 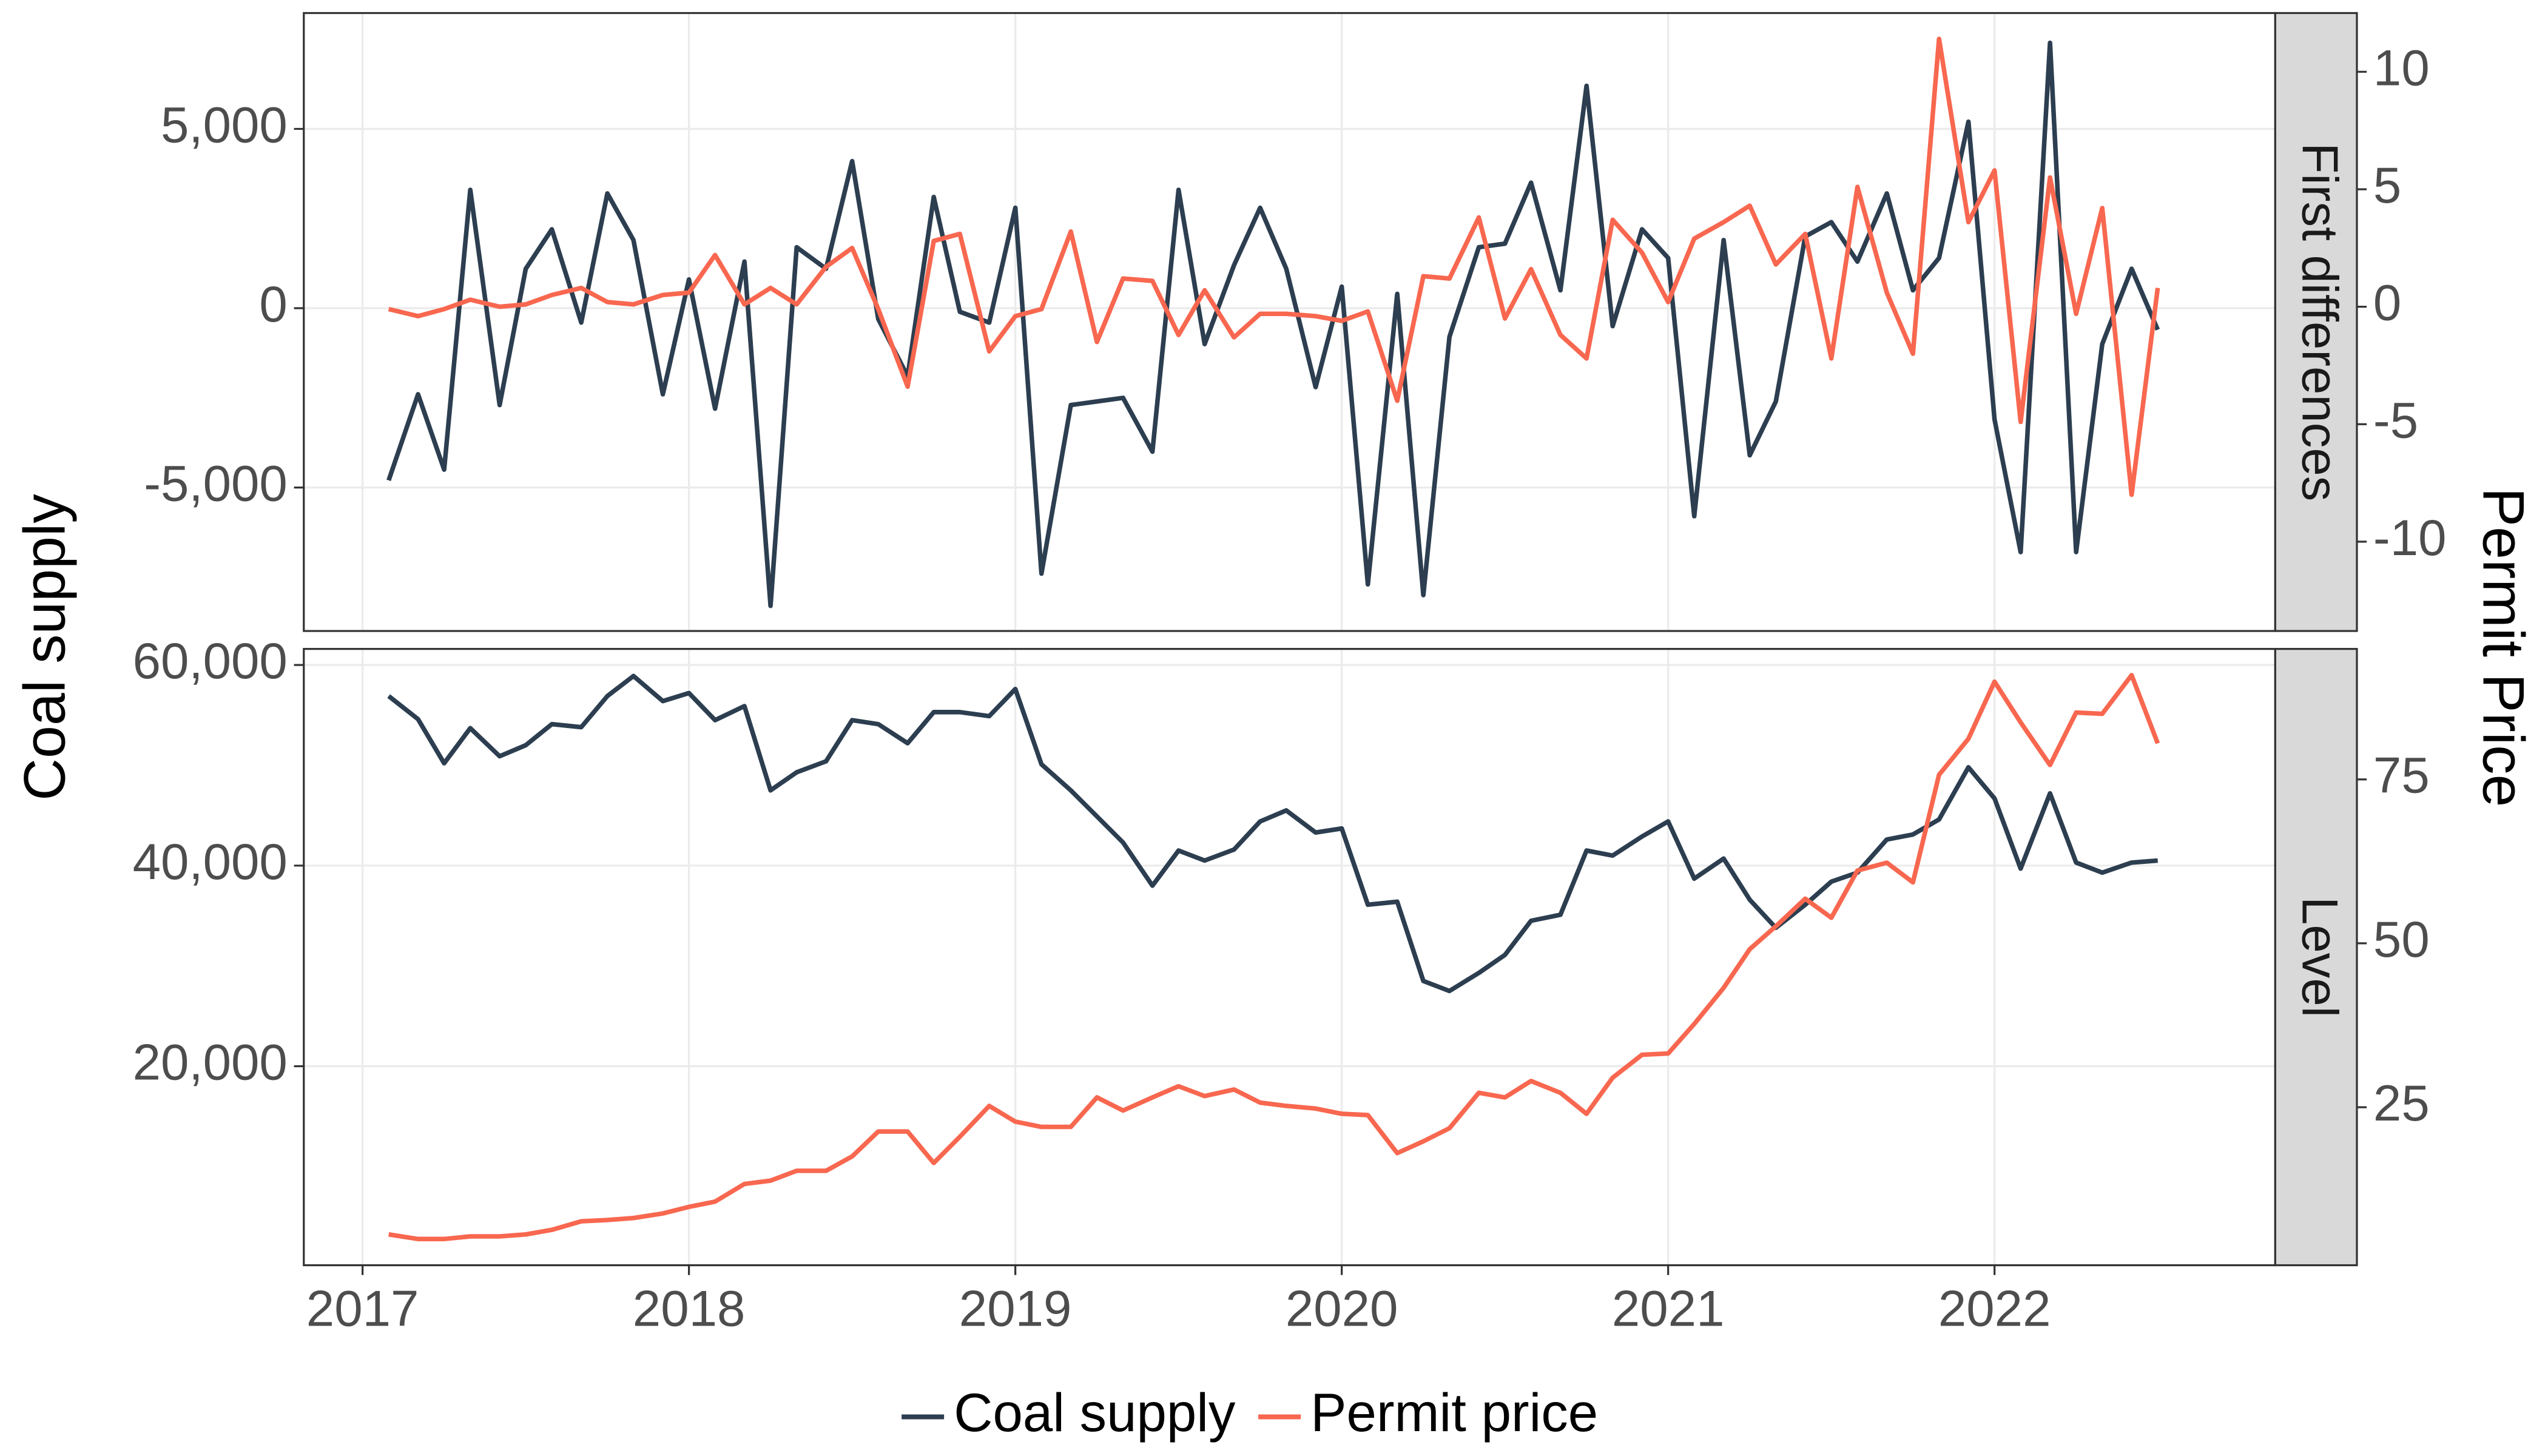 What do you see at coordinates (362, 1309) in the screenshot?
I see `x-tick-label: 2017` at bounding box center [362, 1309].